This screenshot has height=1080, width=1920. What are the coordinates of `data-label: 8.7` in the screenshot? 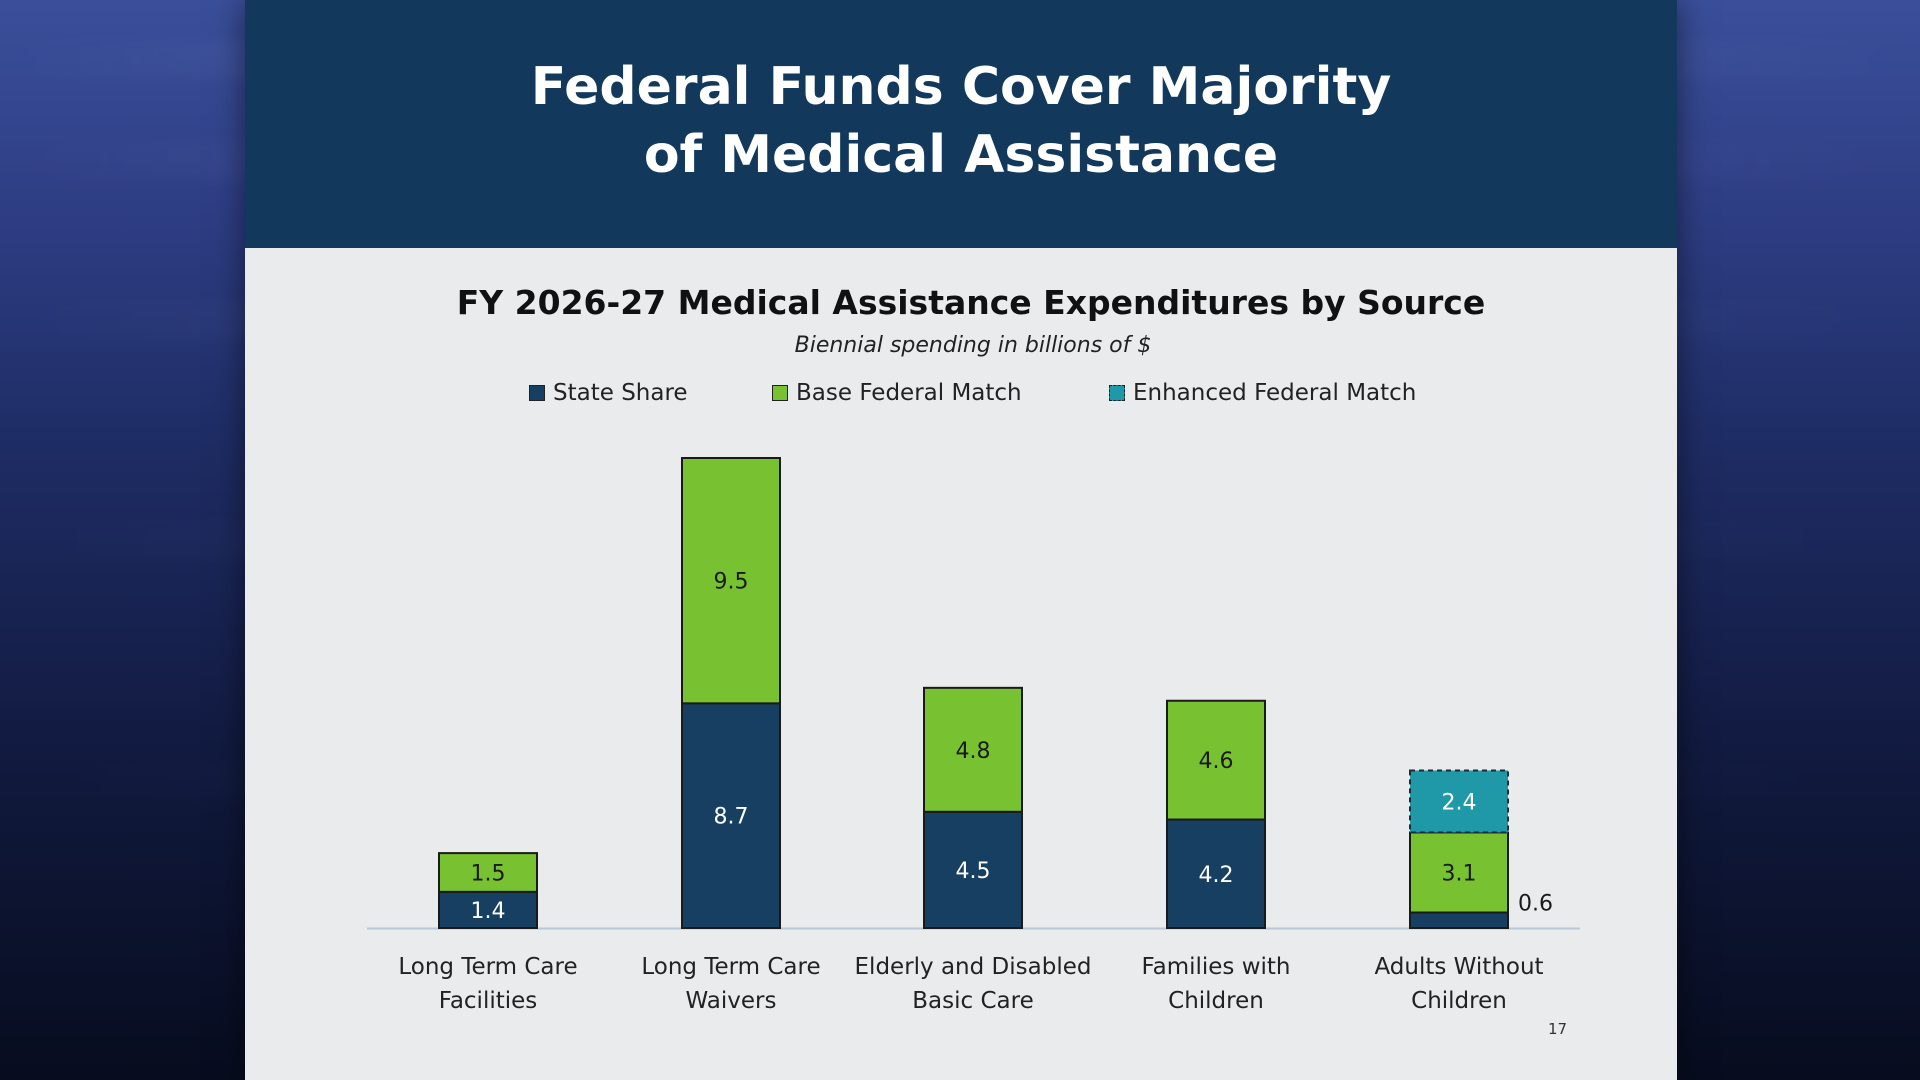 It's located at (731, 817).